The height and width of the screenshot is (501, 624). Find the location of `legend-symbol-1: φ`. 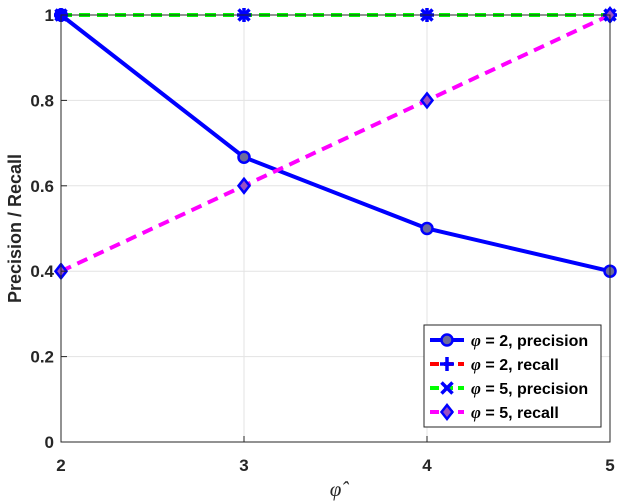

legend-symbol-1: φ is located at coordinates (476, 364).